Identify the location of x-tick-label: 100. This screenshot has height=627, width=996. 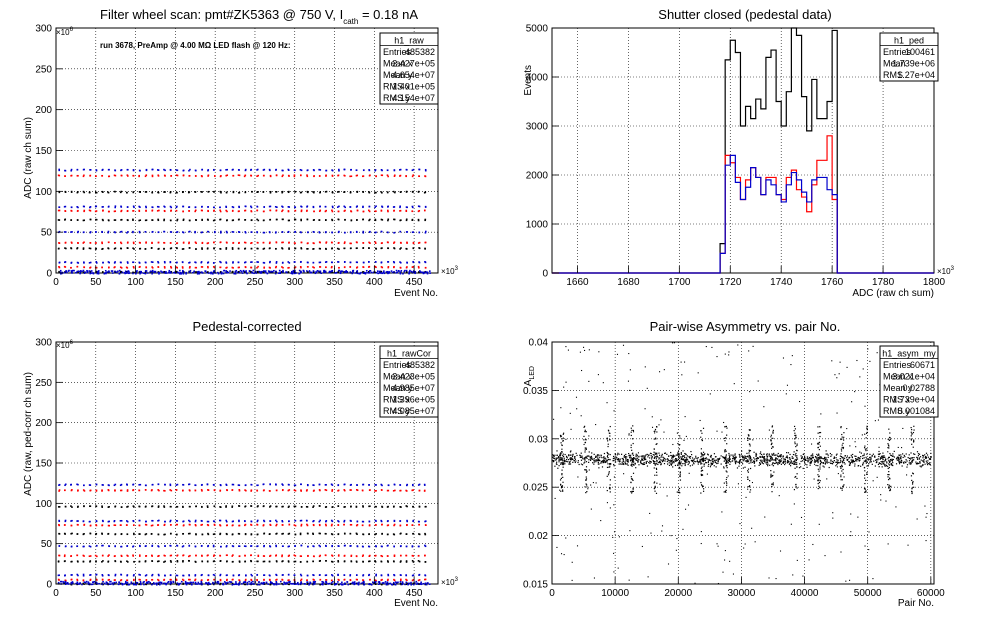
(135, 282).